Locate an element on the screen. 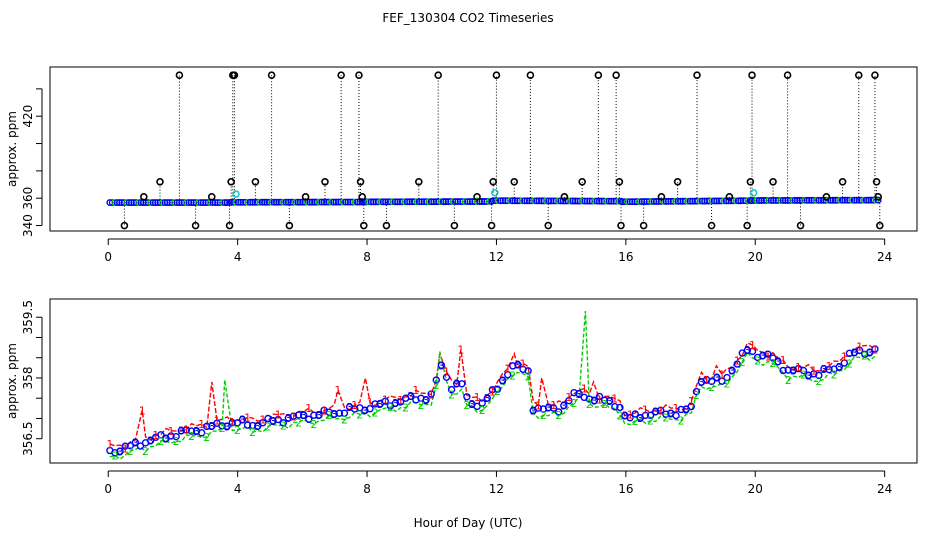  highlighted-point is located at coordinates (236, 194).